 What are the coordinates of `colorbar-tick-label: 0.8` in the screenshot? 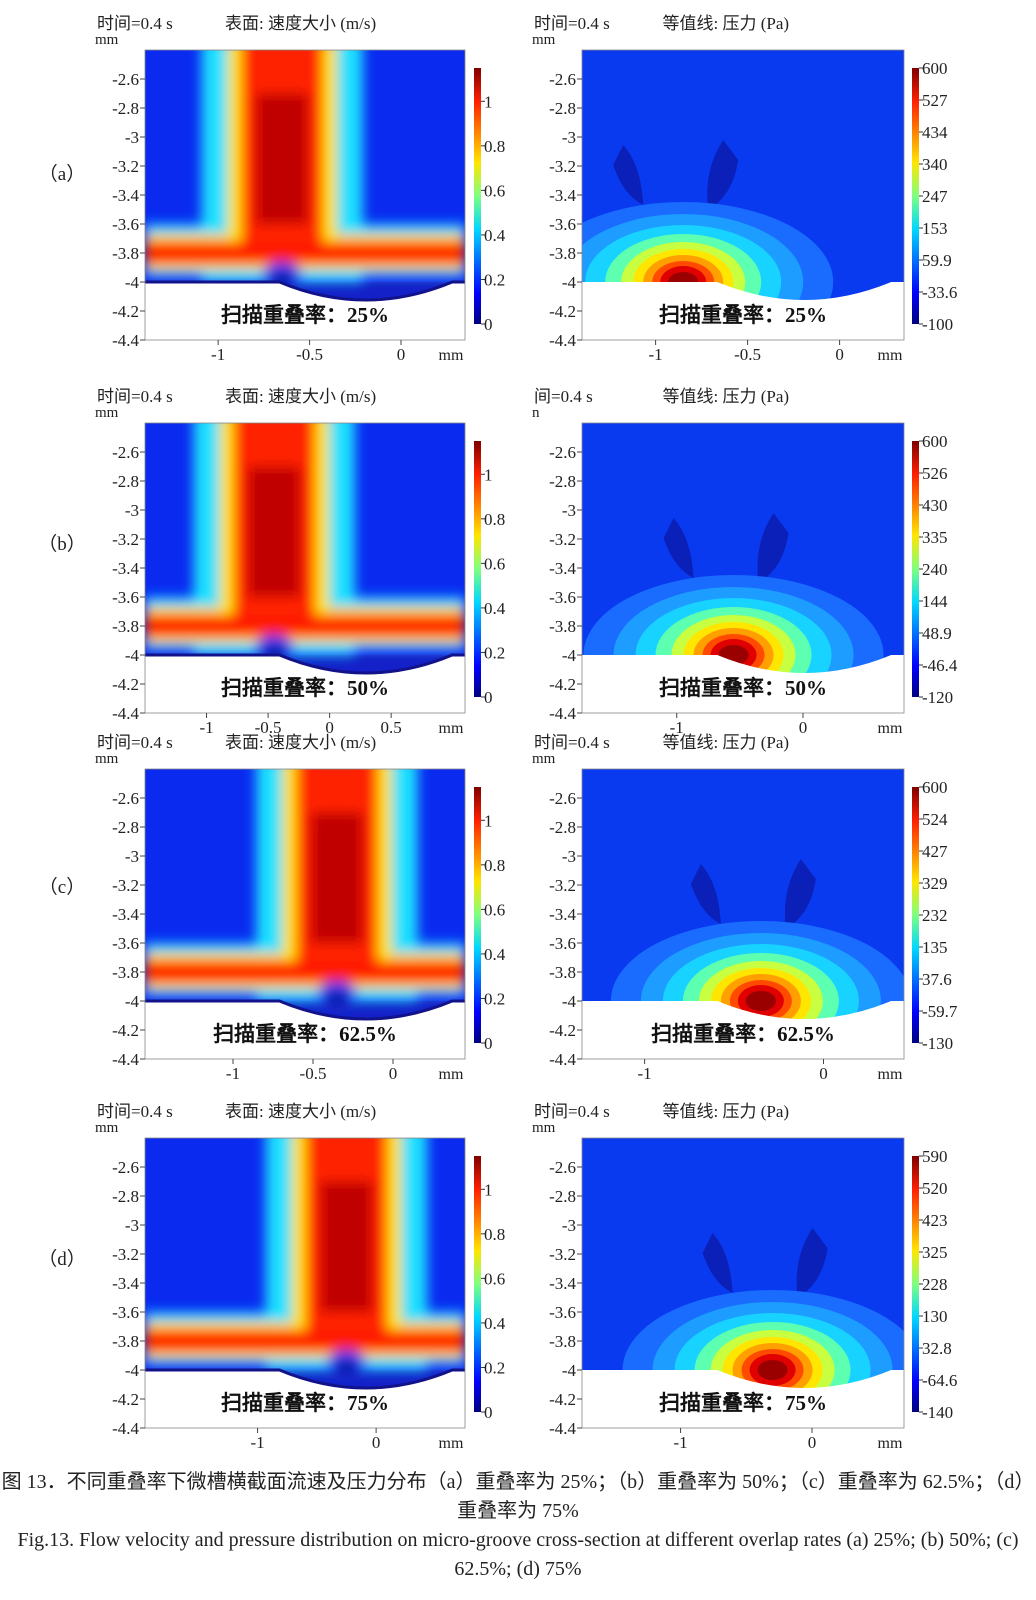 It's located at (494, 865).